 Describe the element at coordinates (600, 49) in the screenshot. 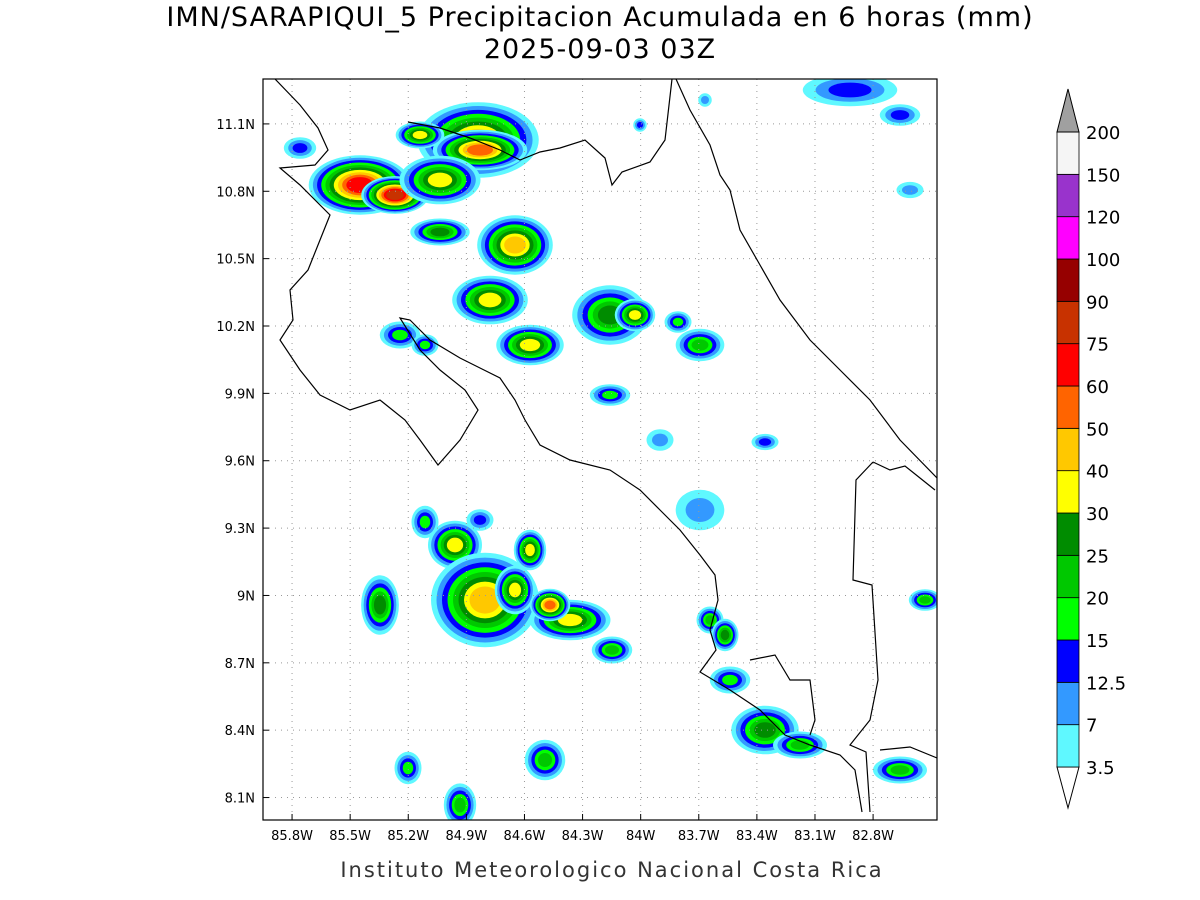

I see `map-subtitle: 2025-09-03 03Z` at that location.